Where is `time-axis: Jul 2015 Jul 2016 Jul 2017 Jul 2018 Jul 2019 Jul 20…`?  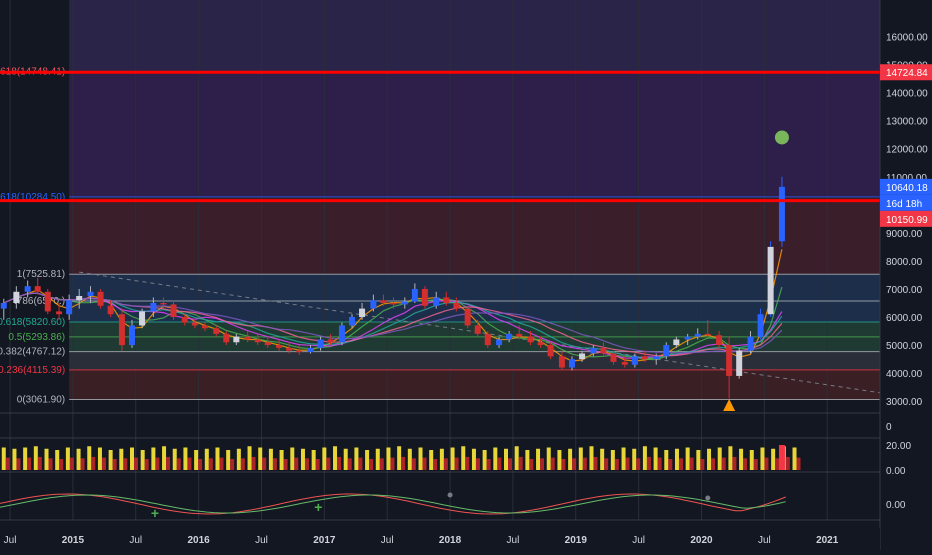 time-axis: Jul 2015 Jul 2016 Jul 2017 Jul 2018 Jul 2019 Jul 20… is located at coordinates (440, 539).